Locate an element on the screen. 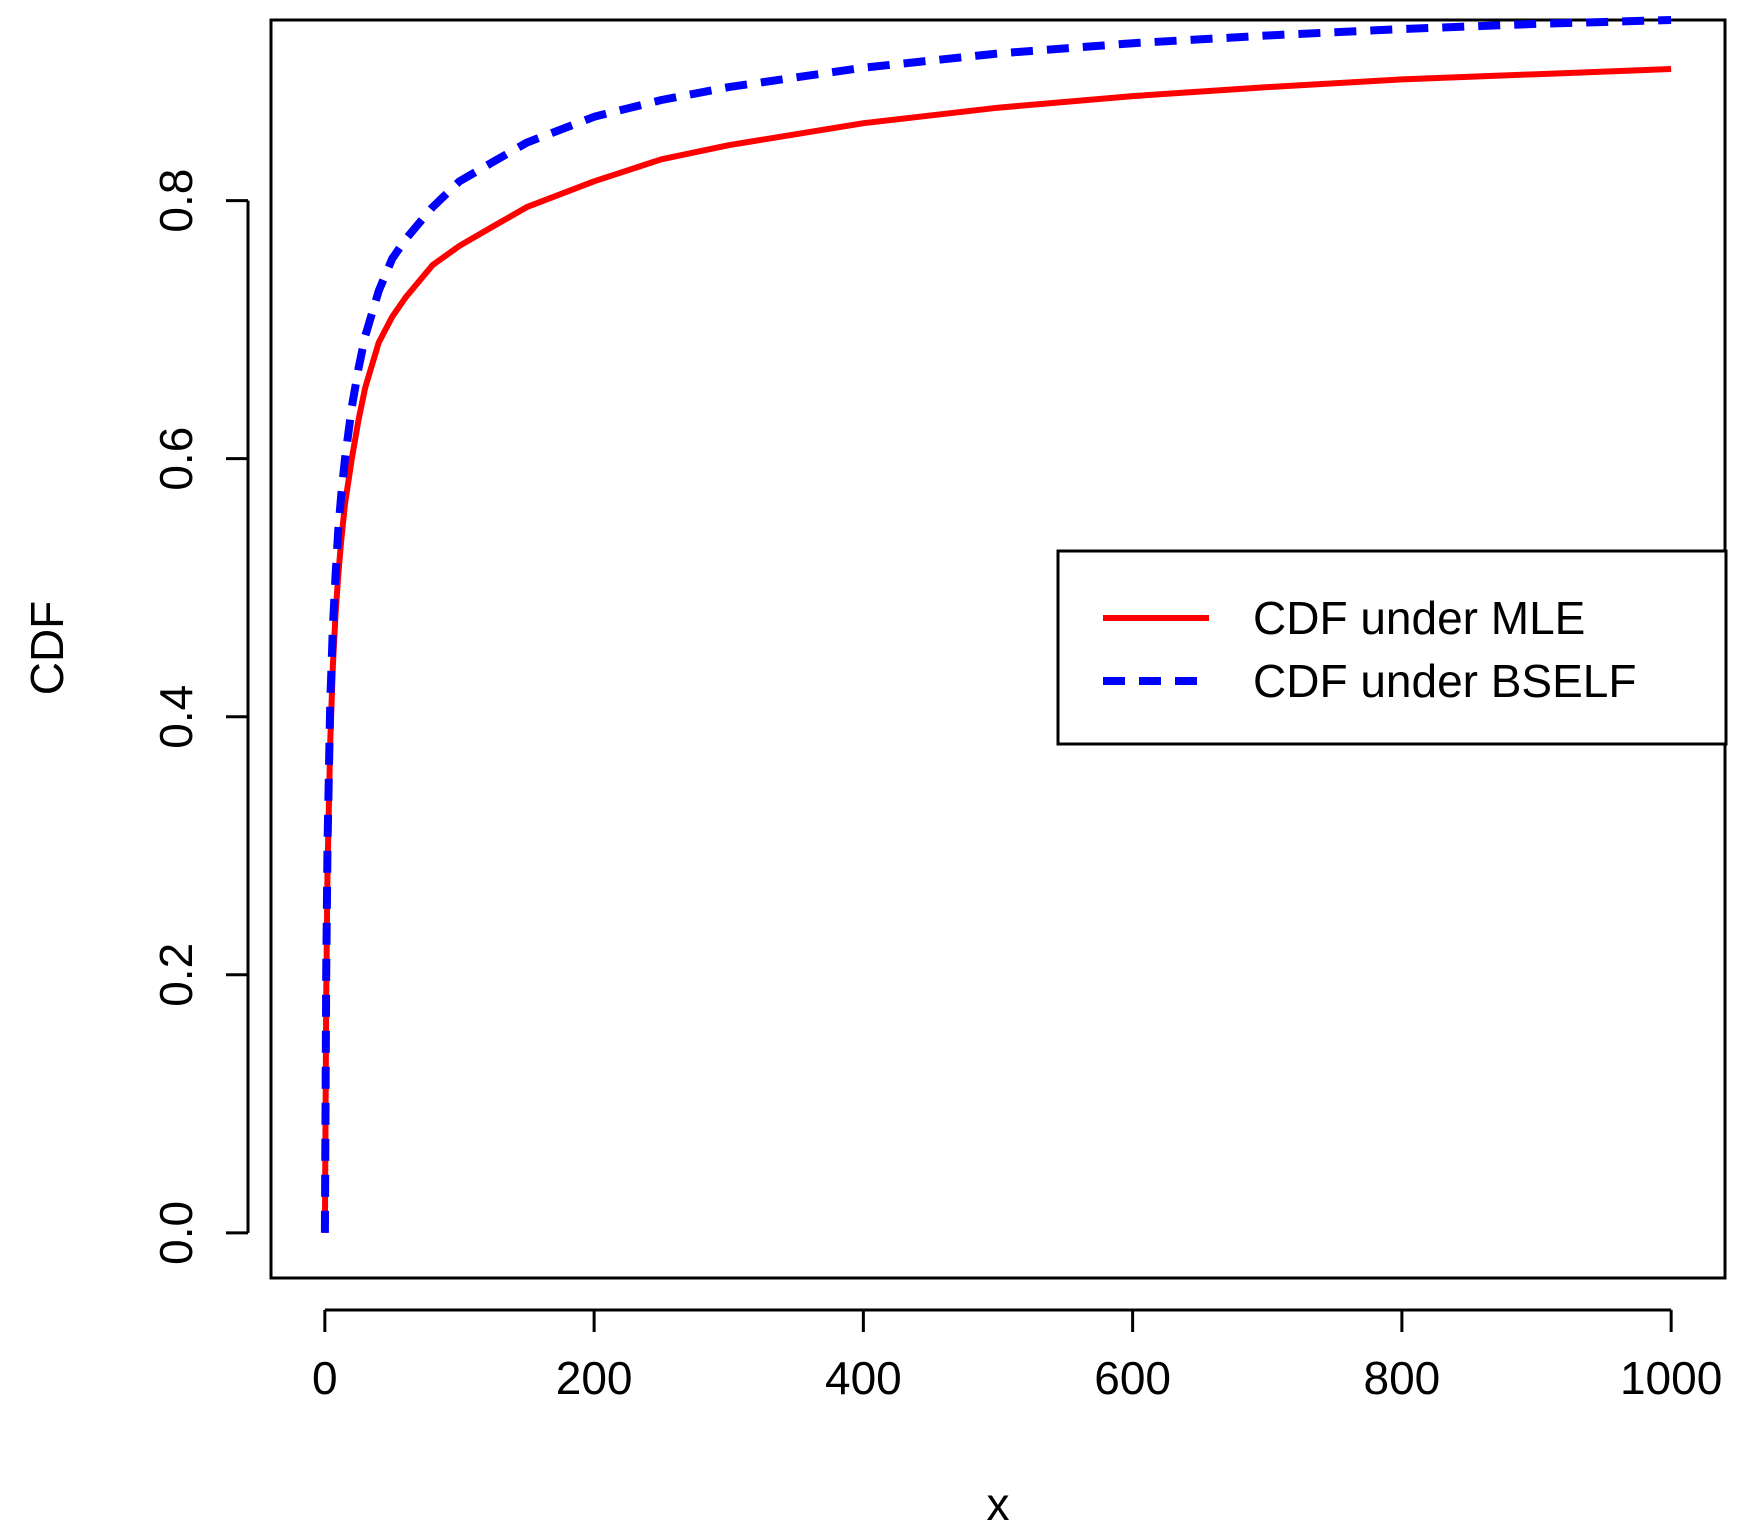 Image resolution: width=1751 pixels, height=1538 pixels. legend-label-mle: CDF under MLE is located at coordinates (1419, 618).